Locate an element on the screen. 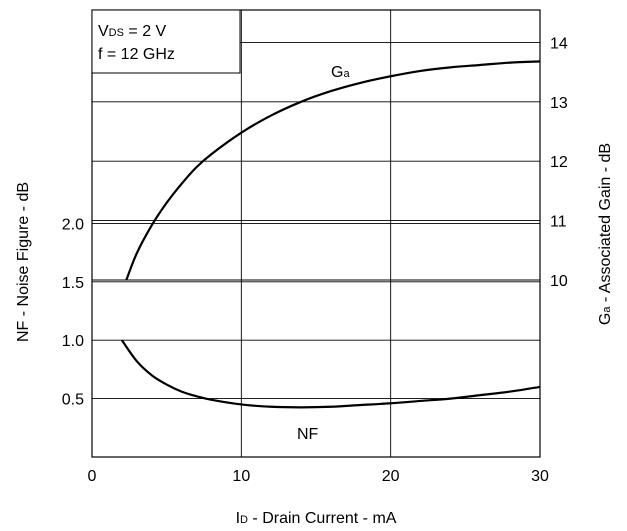  y-right-tick-labels: 10 11 12 13 14 is located at coordinates (559, 162).